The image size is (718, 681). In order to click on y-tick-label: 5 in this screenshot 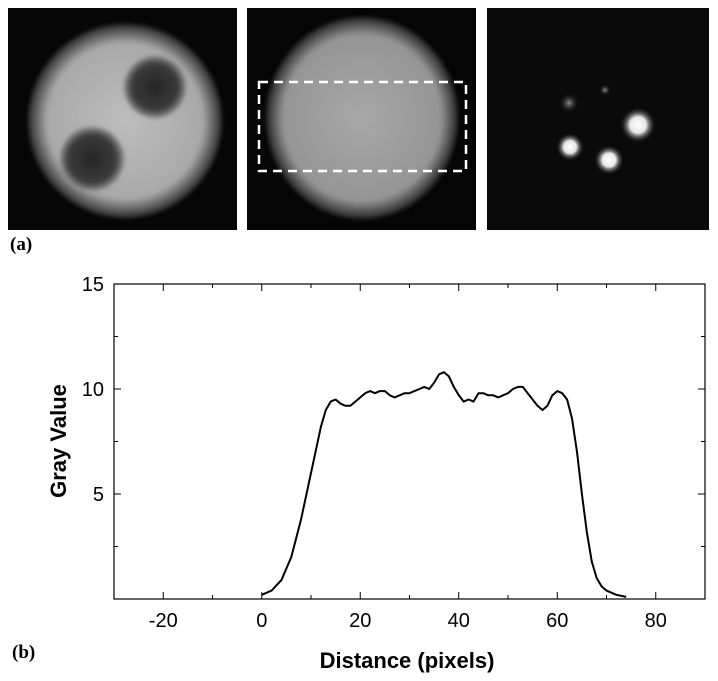, I will do `click(98, 495)`.